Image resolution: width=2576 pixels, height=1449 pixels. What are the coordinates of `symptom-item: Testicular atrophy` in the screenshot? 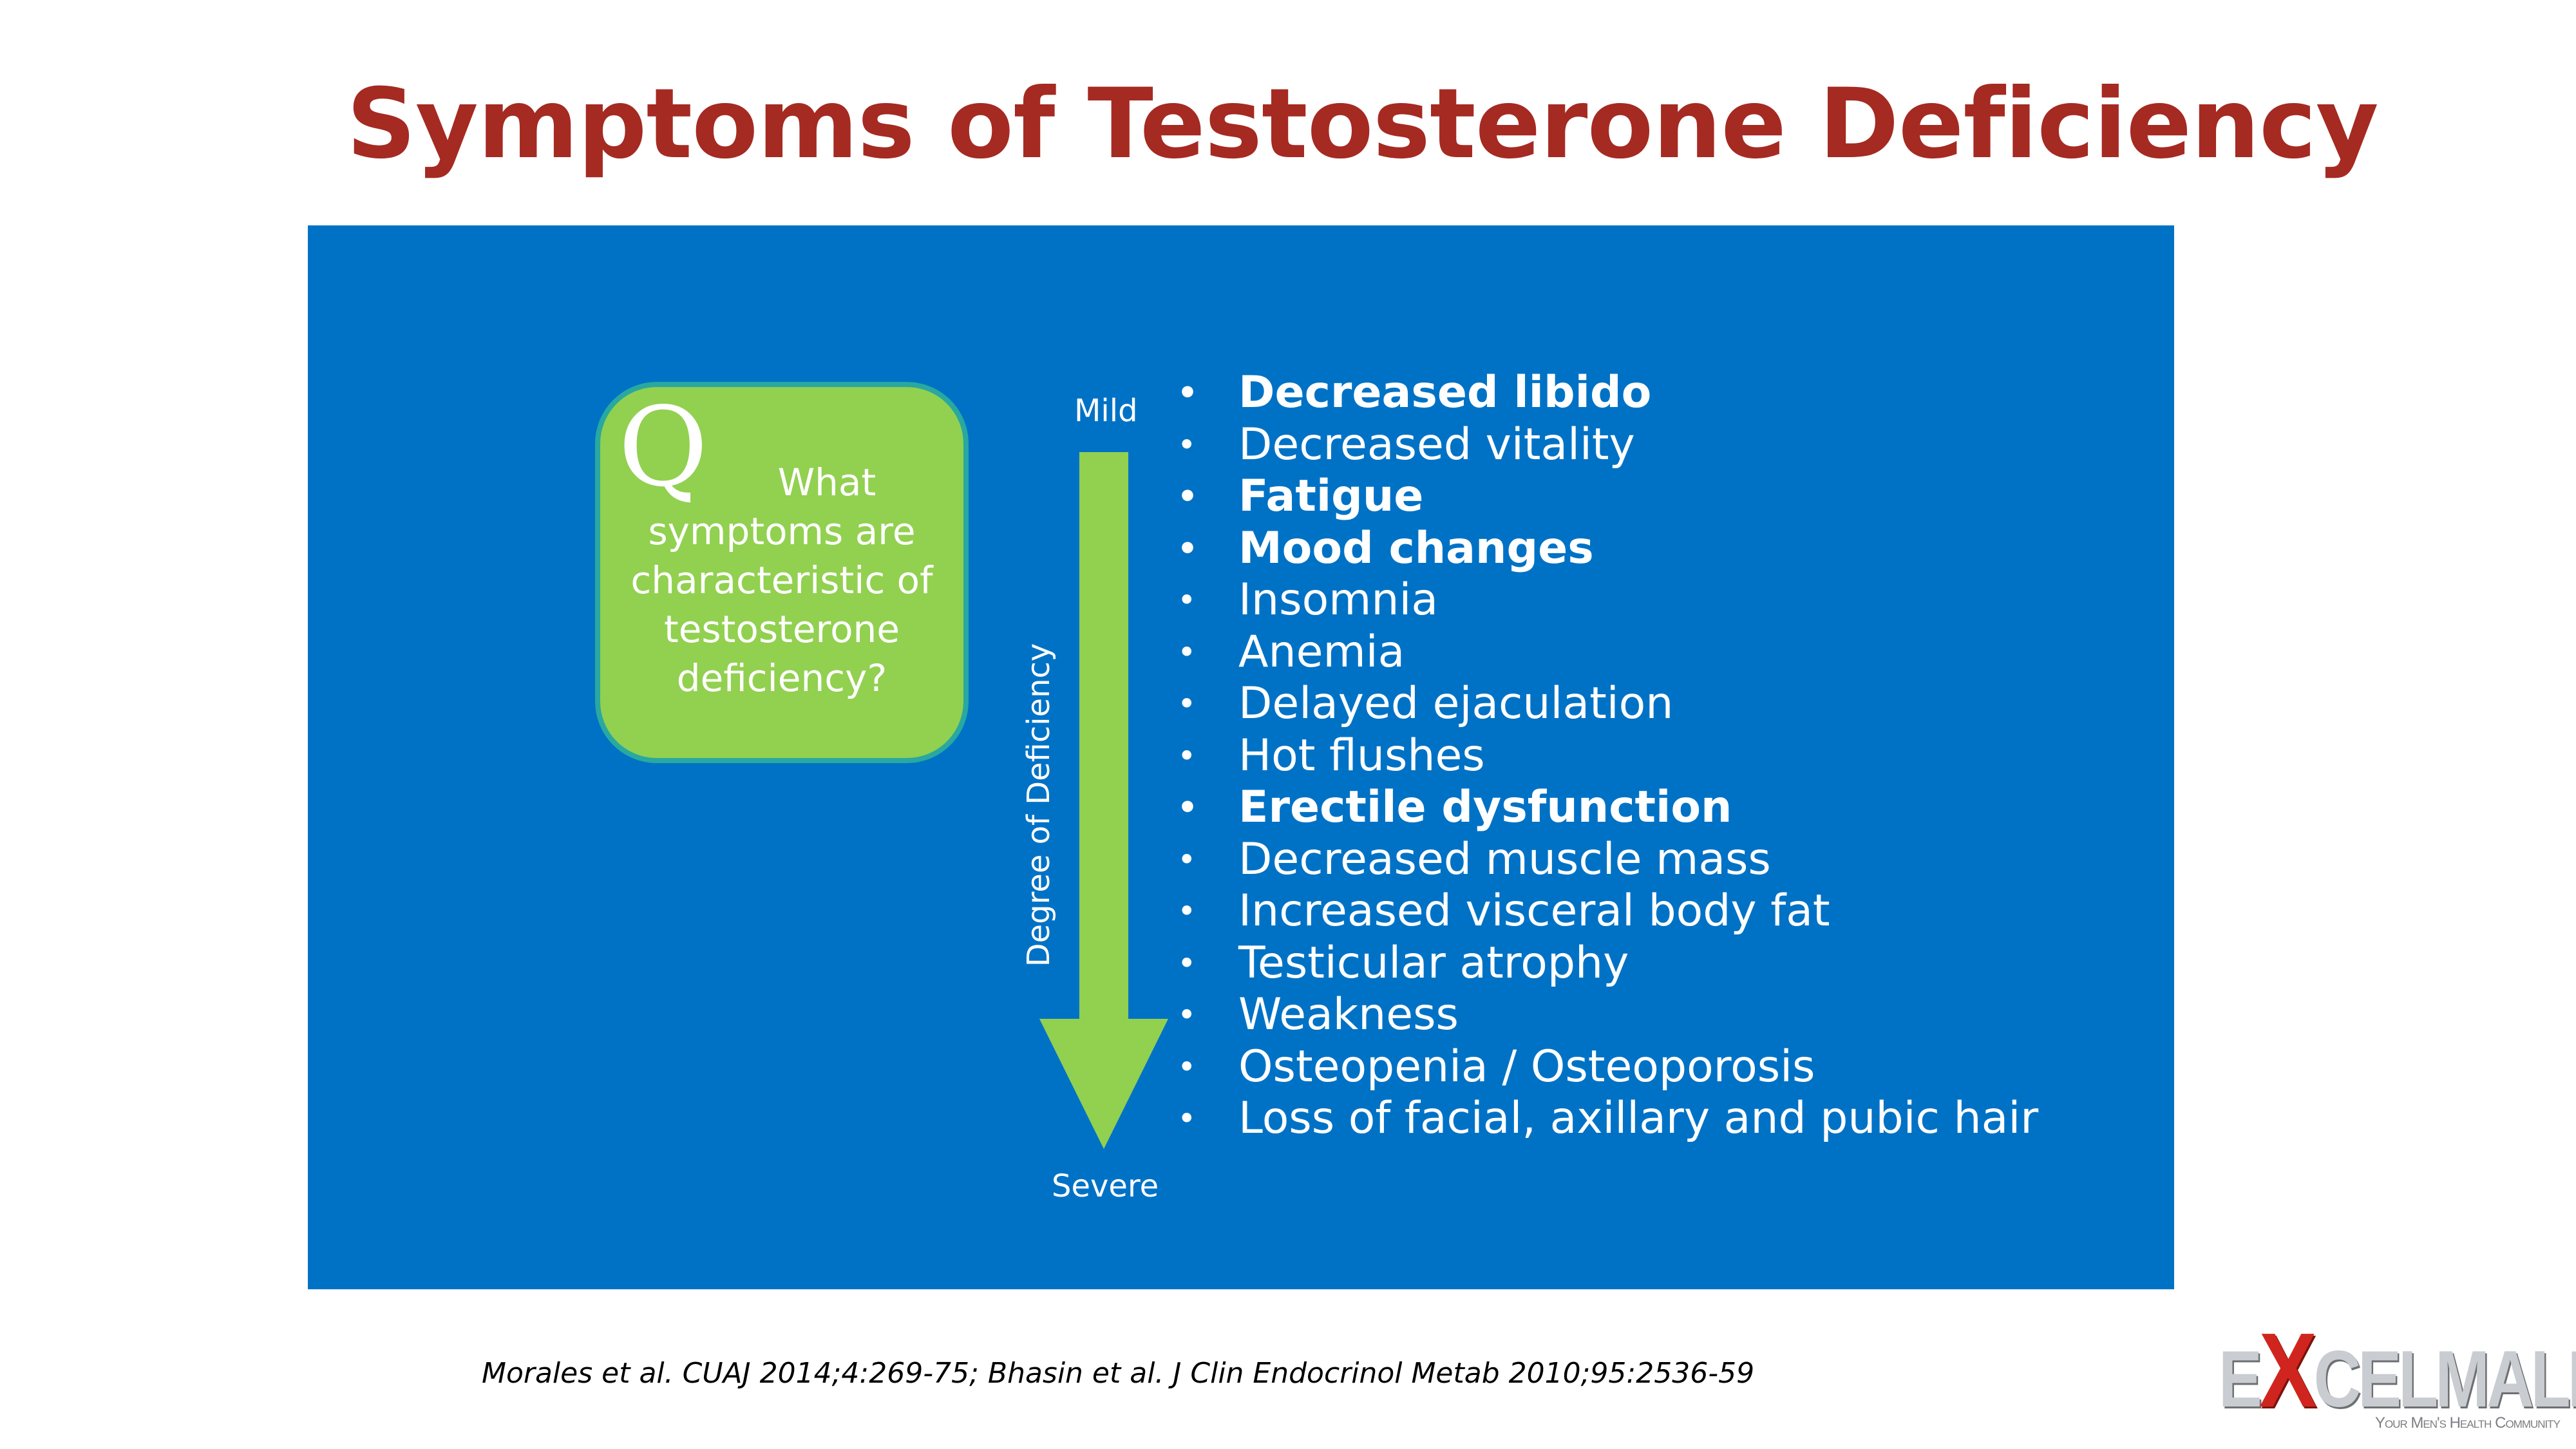 It's located at (1607, 964).